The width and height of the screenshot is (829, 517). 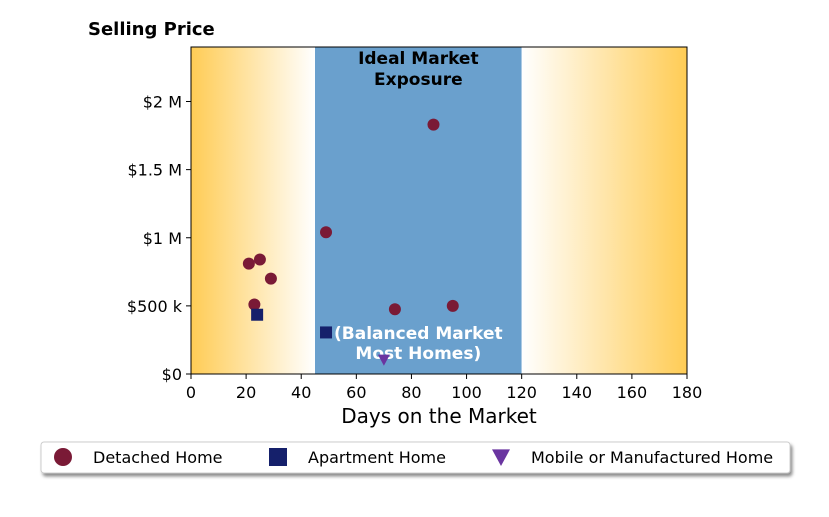 I want to click on y-axis: $0 $500 k $1 M $1.5 M $2 M, so click(x=159, y=238).